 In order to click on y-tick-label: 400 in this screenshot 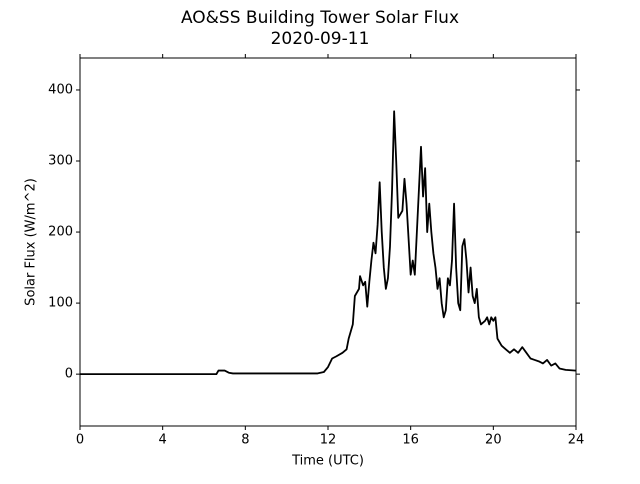, I will do `click(60, 89)`.